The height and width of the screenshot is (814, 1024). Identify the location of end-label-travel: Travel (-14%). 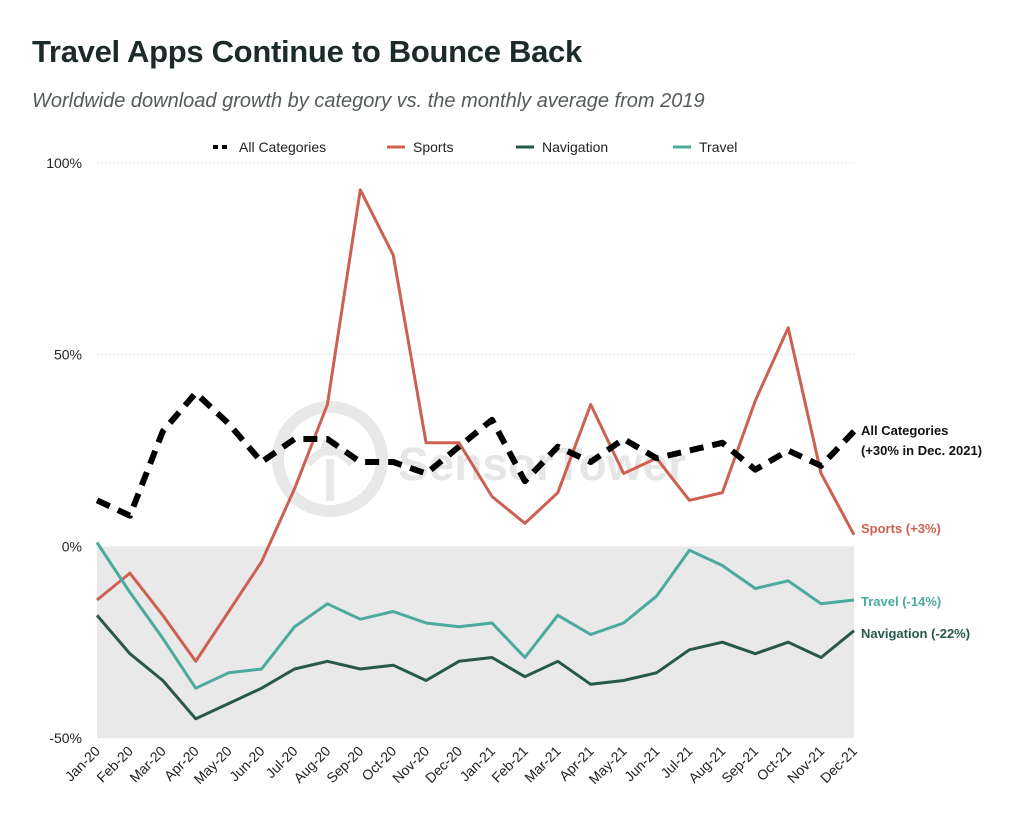
(901, 601).